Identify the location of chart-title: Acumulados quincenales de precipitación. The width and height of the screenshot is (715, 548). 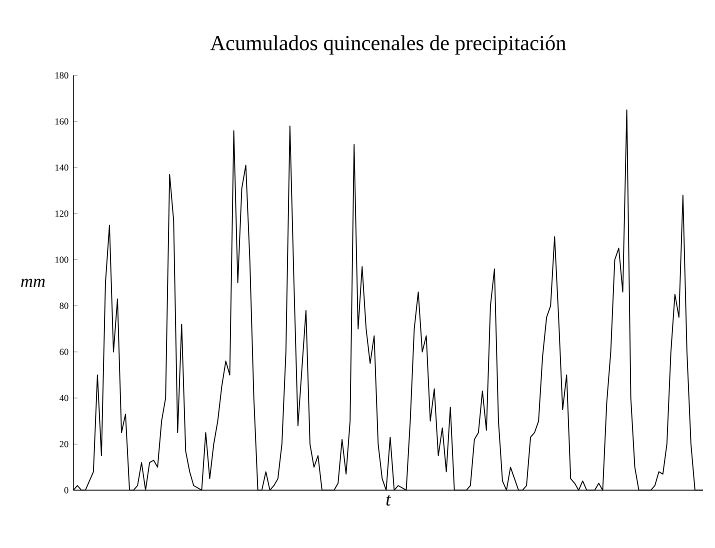
(388, 45).